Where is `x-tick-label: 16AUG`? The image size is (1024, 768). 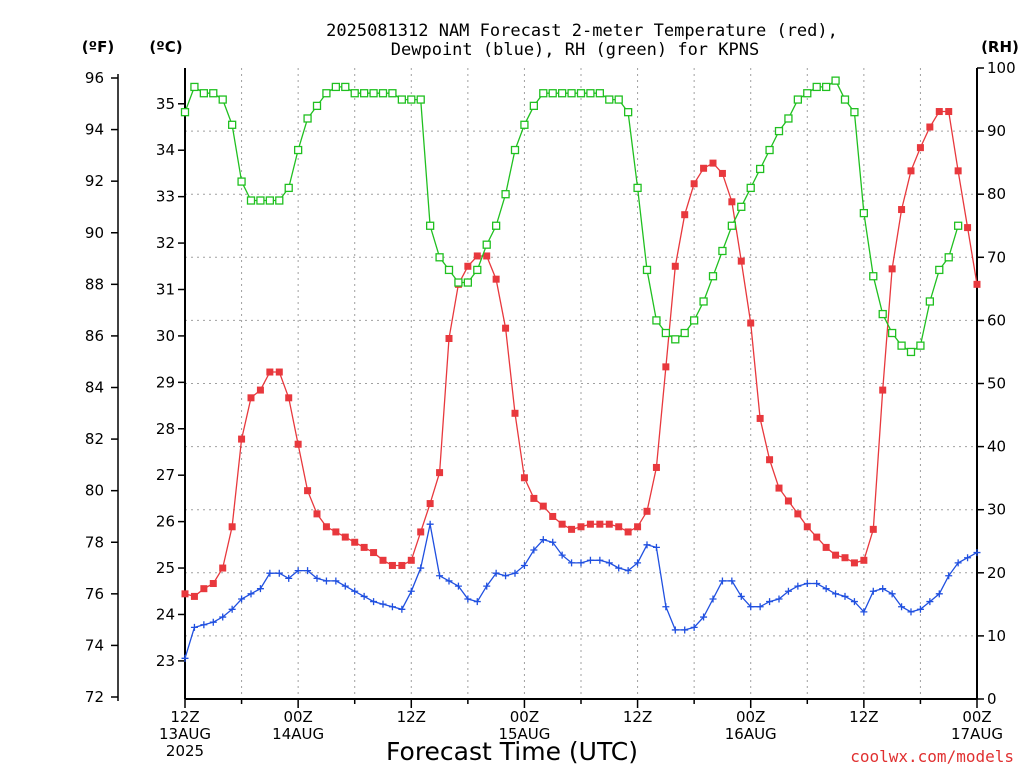
x-tick-label: 16AUG is located at coordinates (751, 734).